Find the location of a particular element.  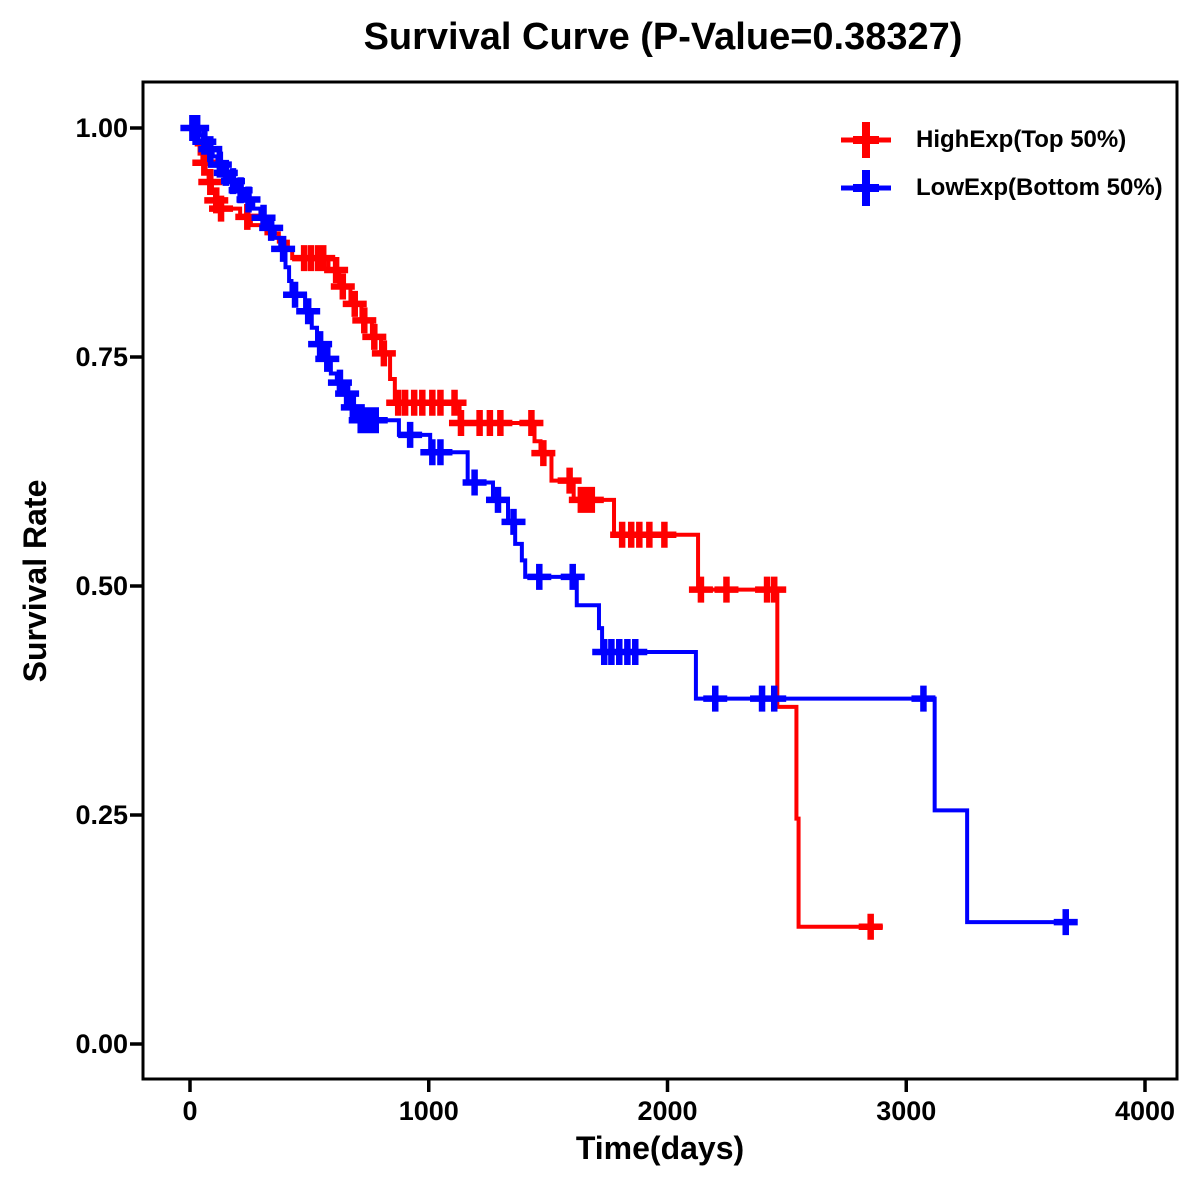

x-tick-label: 0 is located at coordinates (190, 1111).